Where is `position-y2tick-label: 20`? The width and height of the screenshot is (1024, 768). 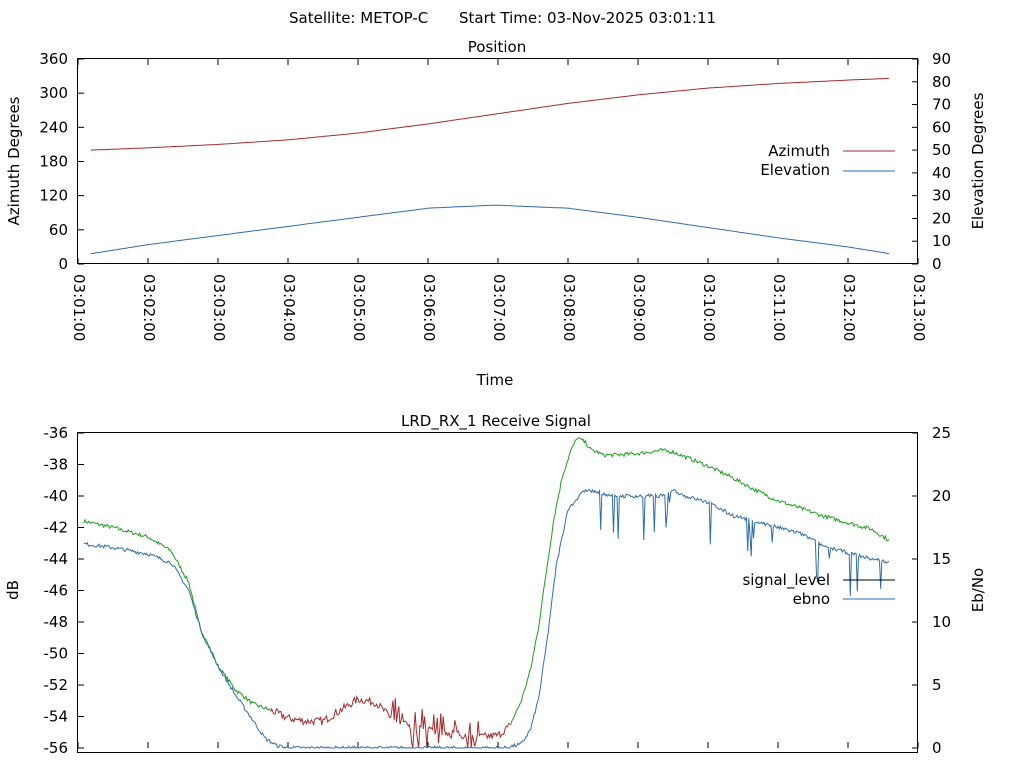
position-y2tick-label: 20 is located at coordinates (941, 218).